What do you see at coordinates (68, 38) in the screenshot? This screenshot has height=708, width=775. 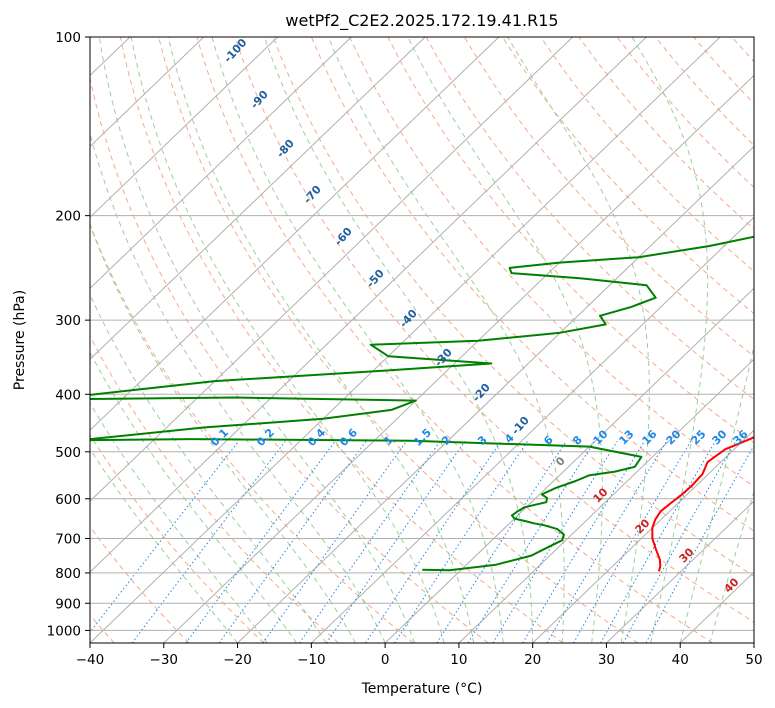 I see `y-tick-label: 100` at bounding box center [68, 38].